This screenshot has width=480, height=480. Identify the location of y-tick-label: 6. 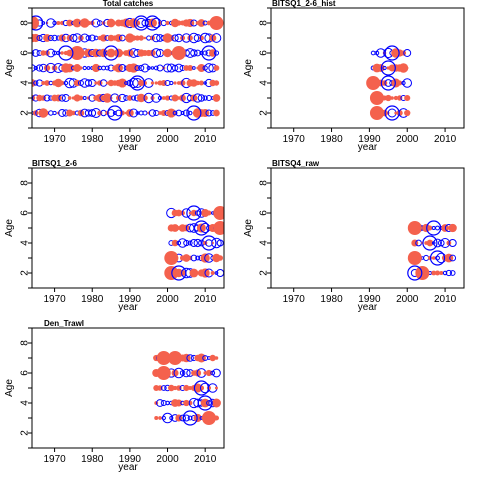
(25, 213).